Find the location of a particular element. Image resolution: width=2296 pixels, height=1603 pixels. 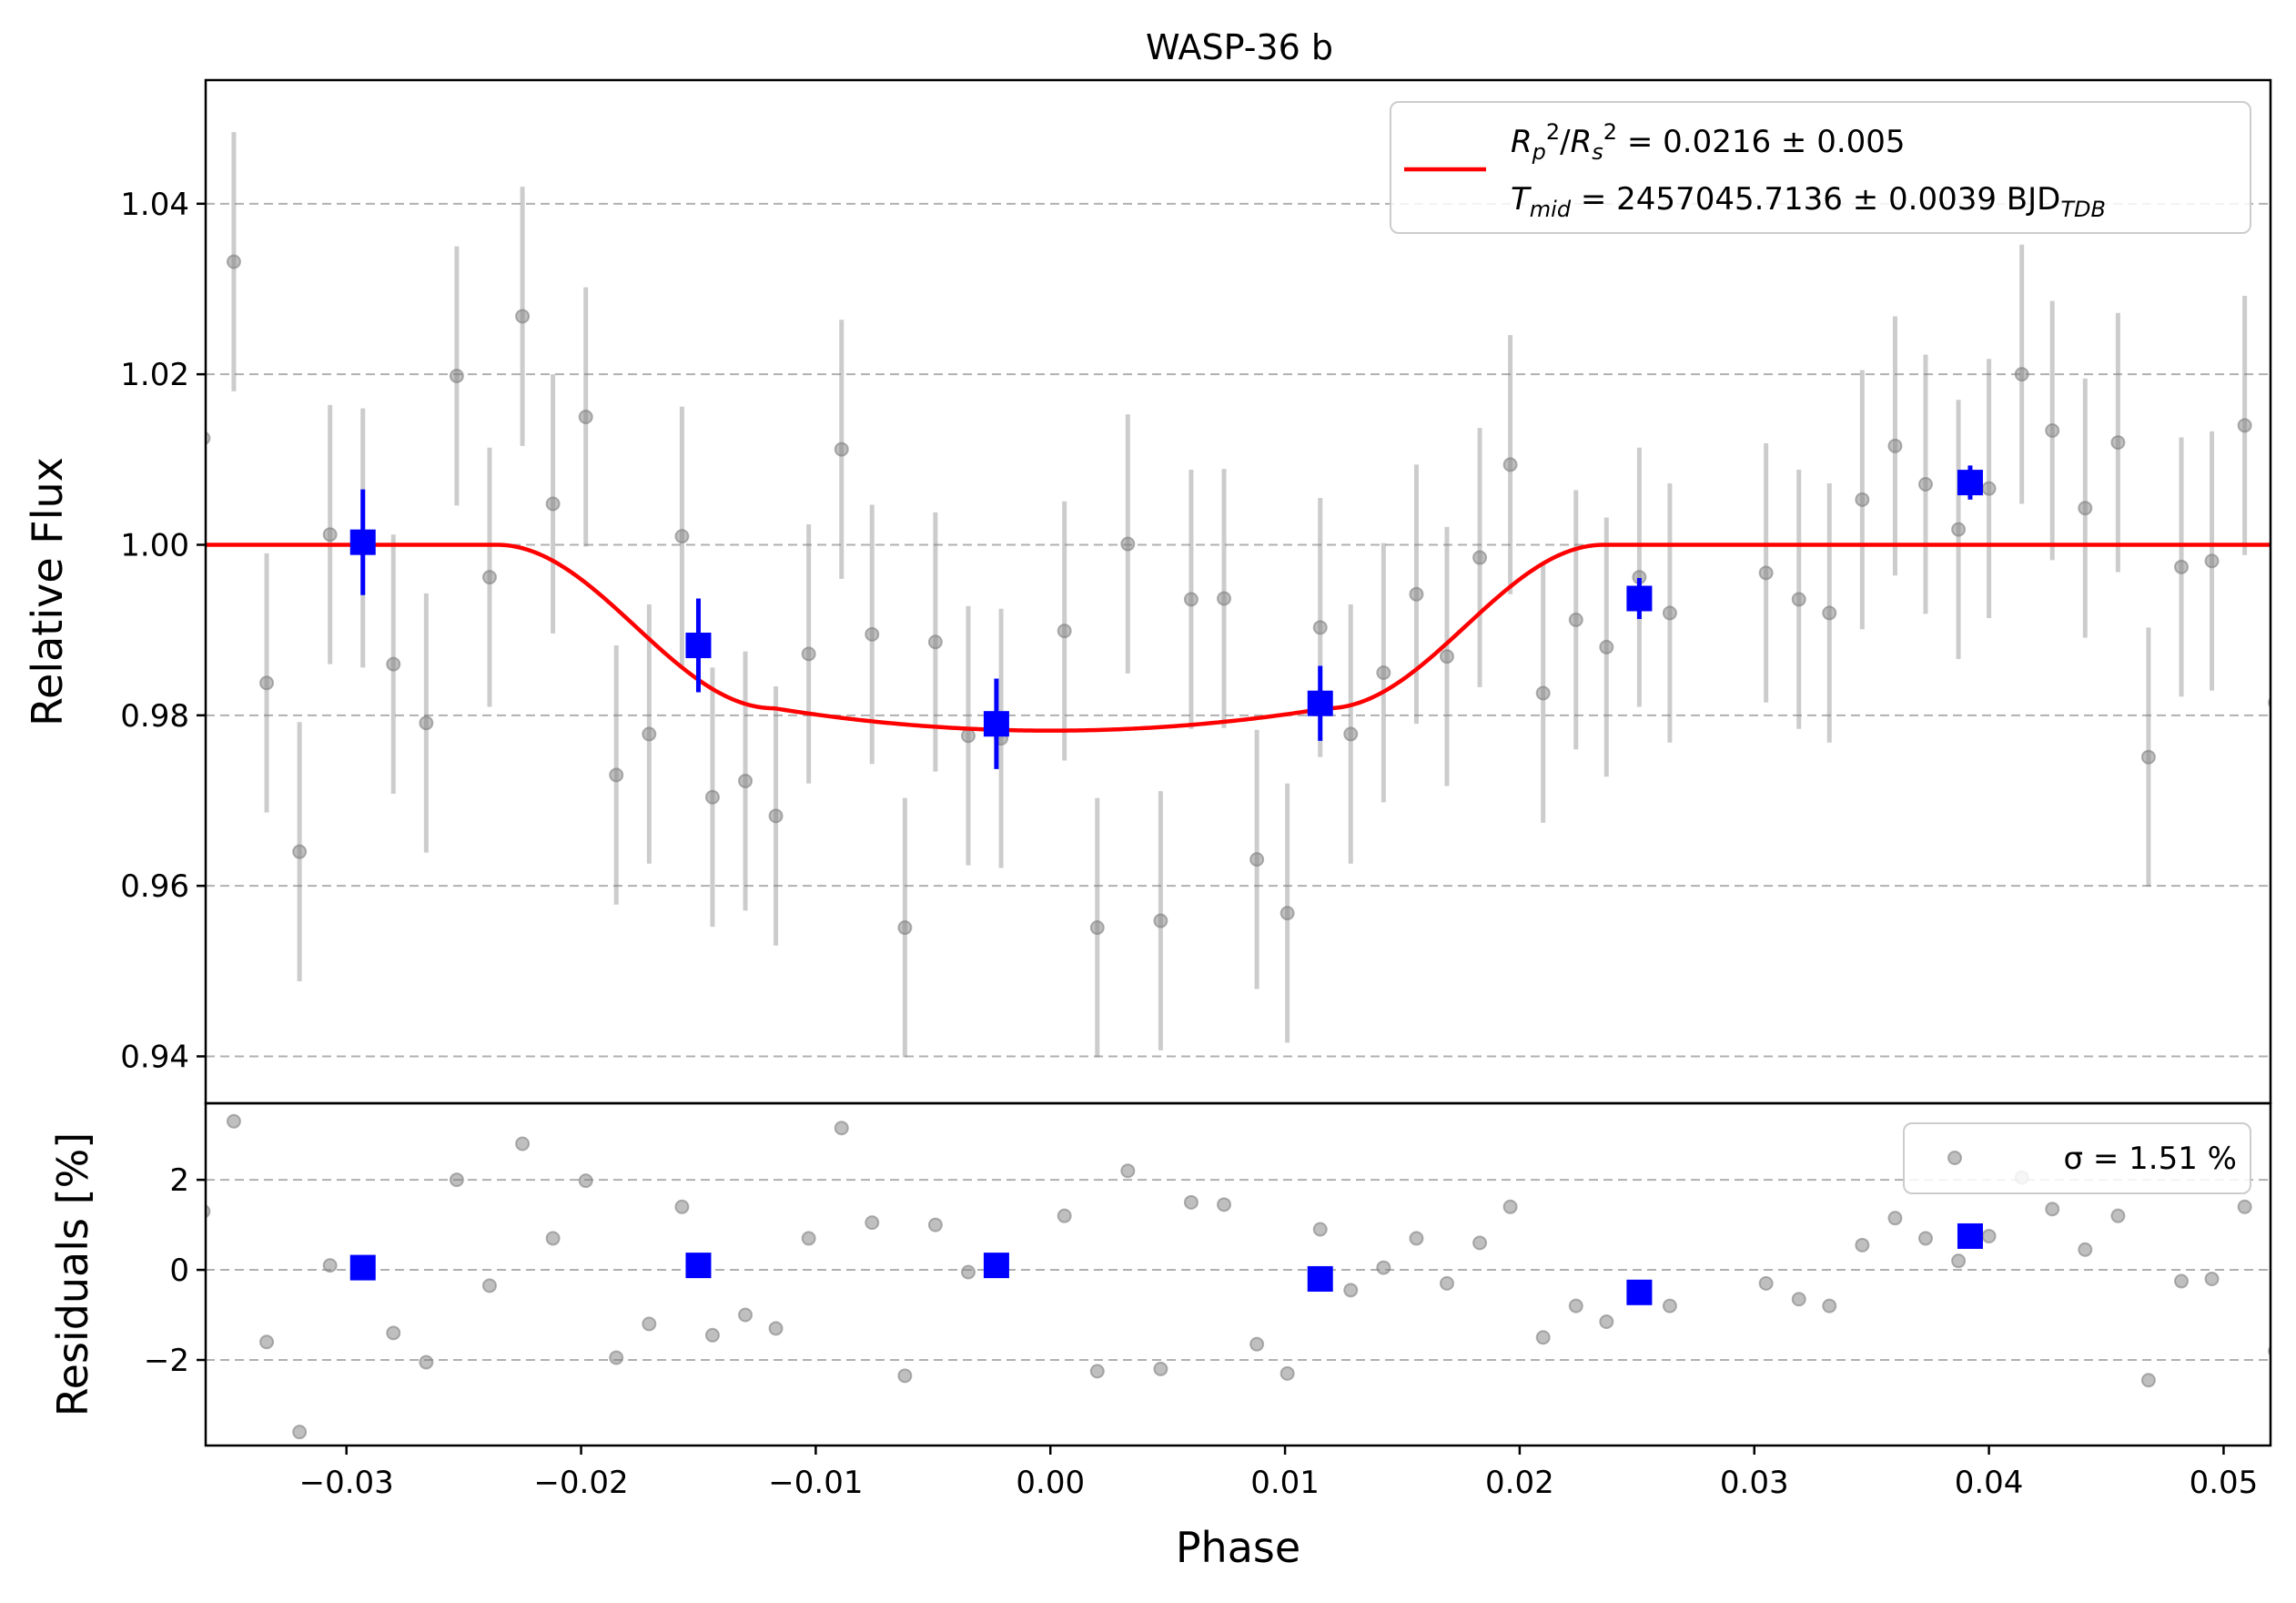

residuals-y-tick-label: 0 is located at coordinates (179, 1271).